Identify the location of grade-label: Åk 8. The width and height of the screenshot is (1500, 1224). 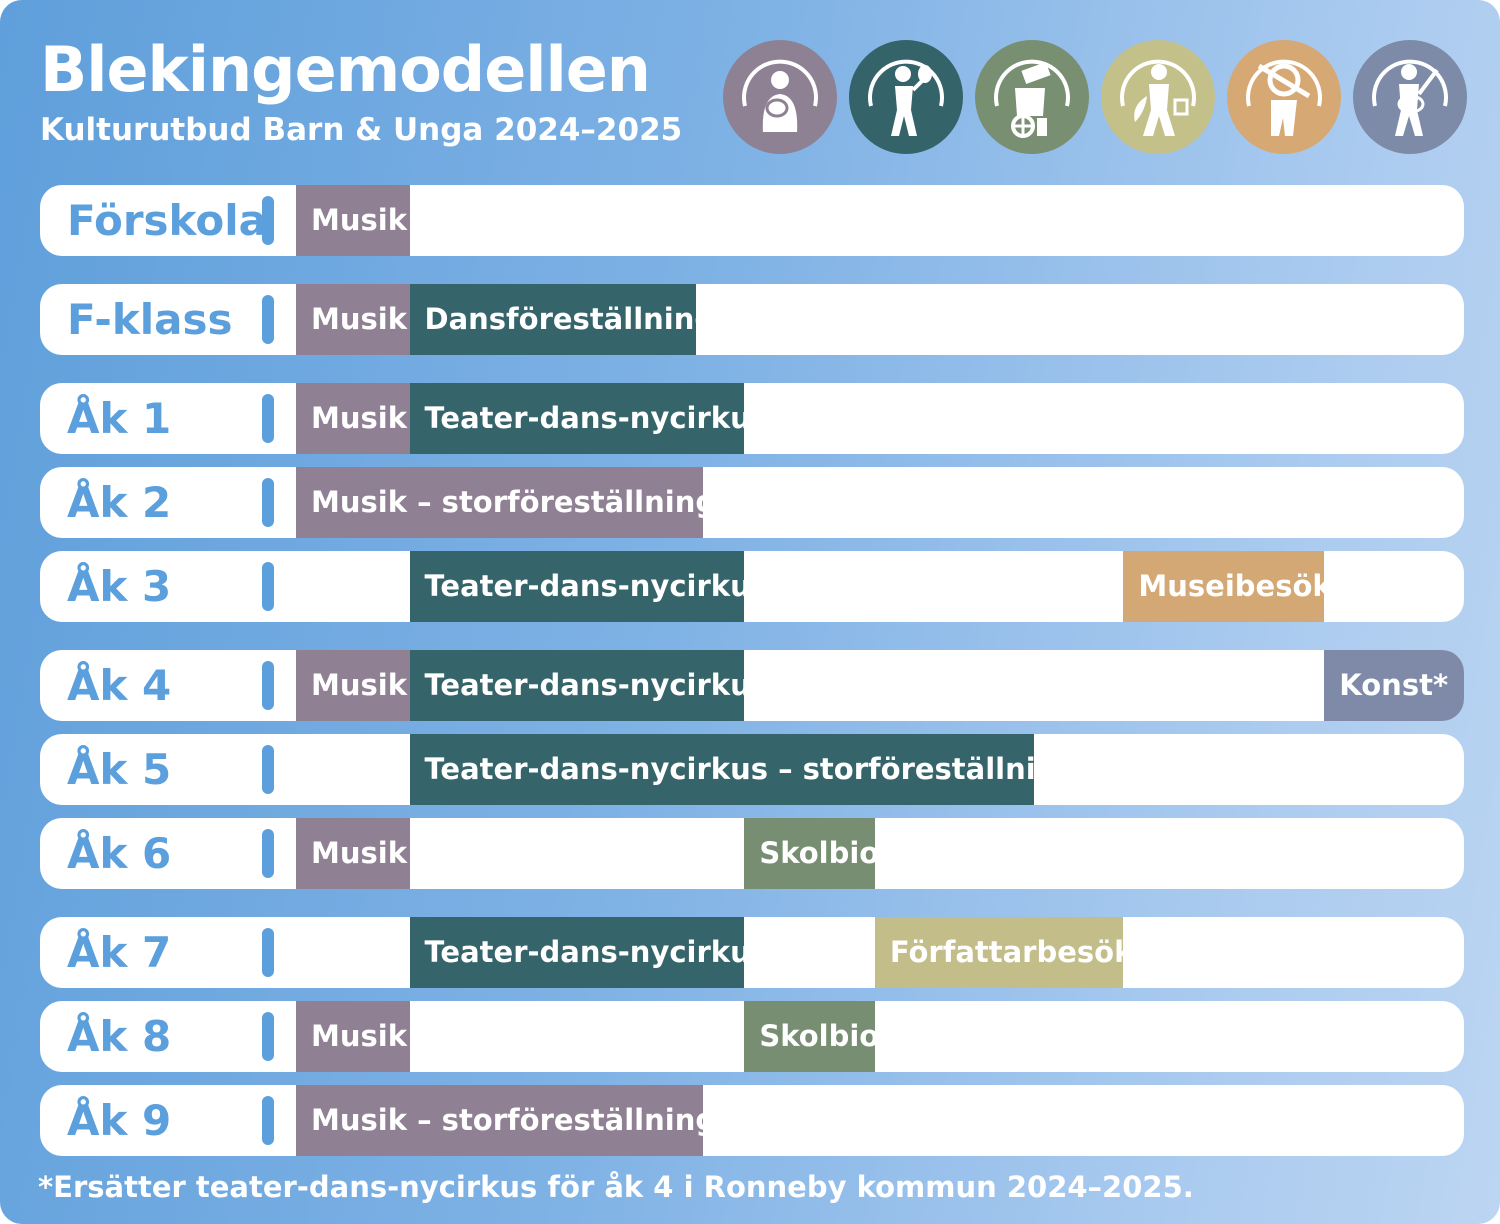
(119, 1036).